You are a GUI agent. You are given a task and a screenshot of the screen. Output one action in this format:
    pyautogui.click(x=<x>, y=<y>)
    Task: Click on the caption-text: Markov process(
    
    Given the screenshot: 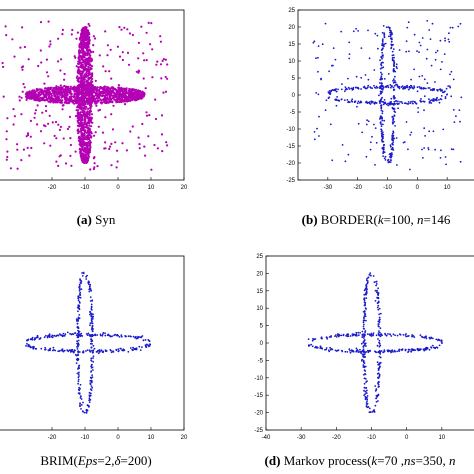 What is the action you would take?
    pyautogui.click(x=328, y=460)
    